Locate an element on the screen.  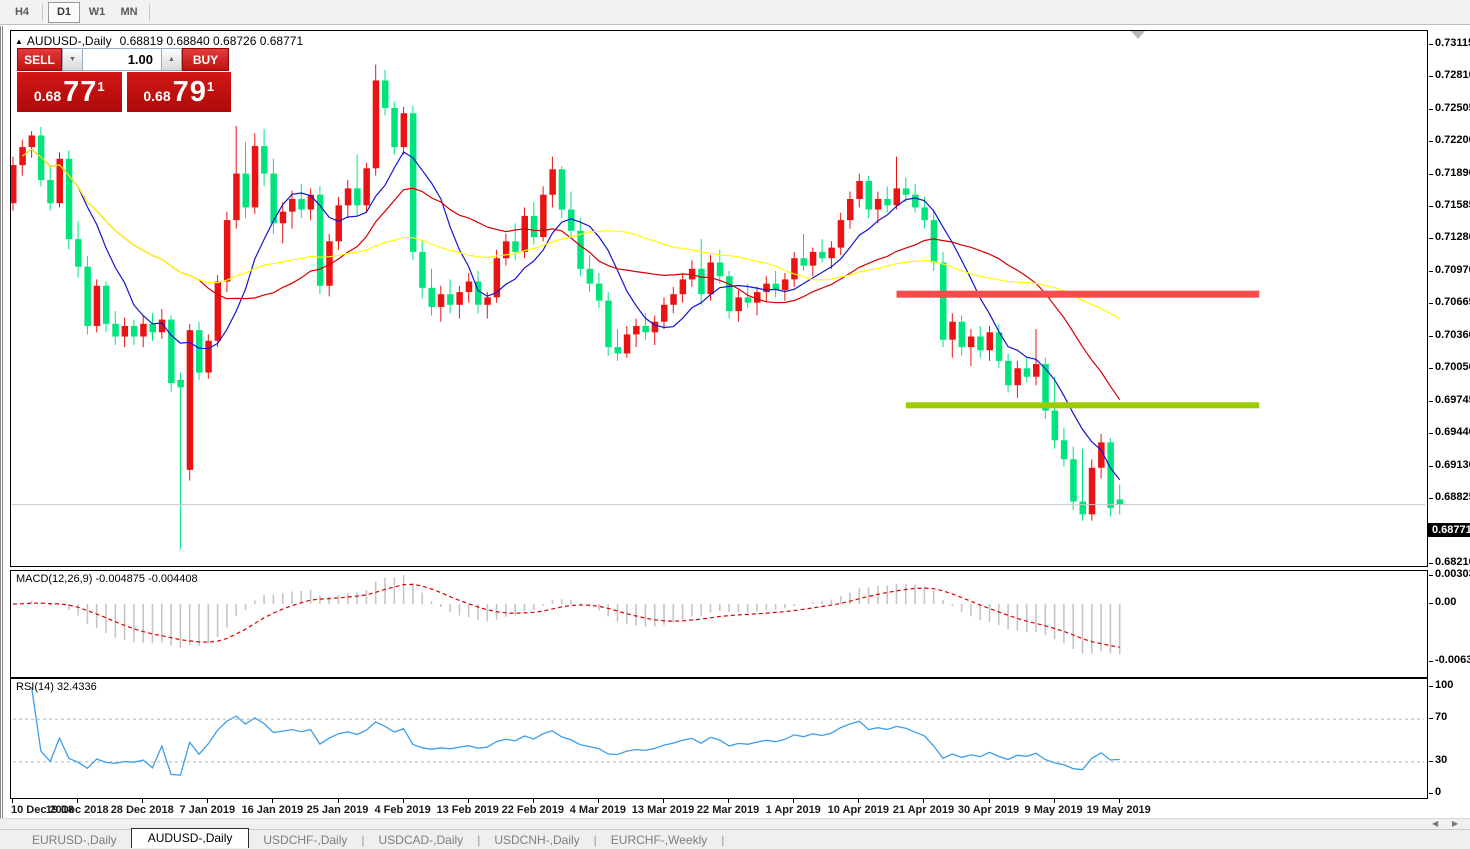
chart-collapse-icon: ▲ is located at coordinates (19, 41).